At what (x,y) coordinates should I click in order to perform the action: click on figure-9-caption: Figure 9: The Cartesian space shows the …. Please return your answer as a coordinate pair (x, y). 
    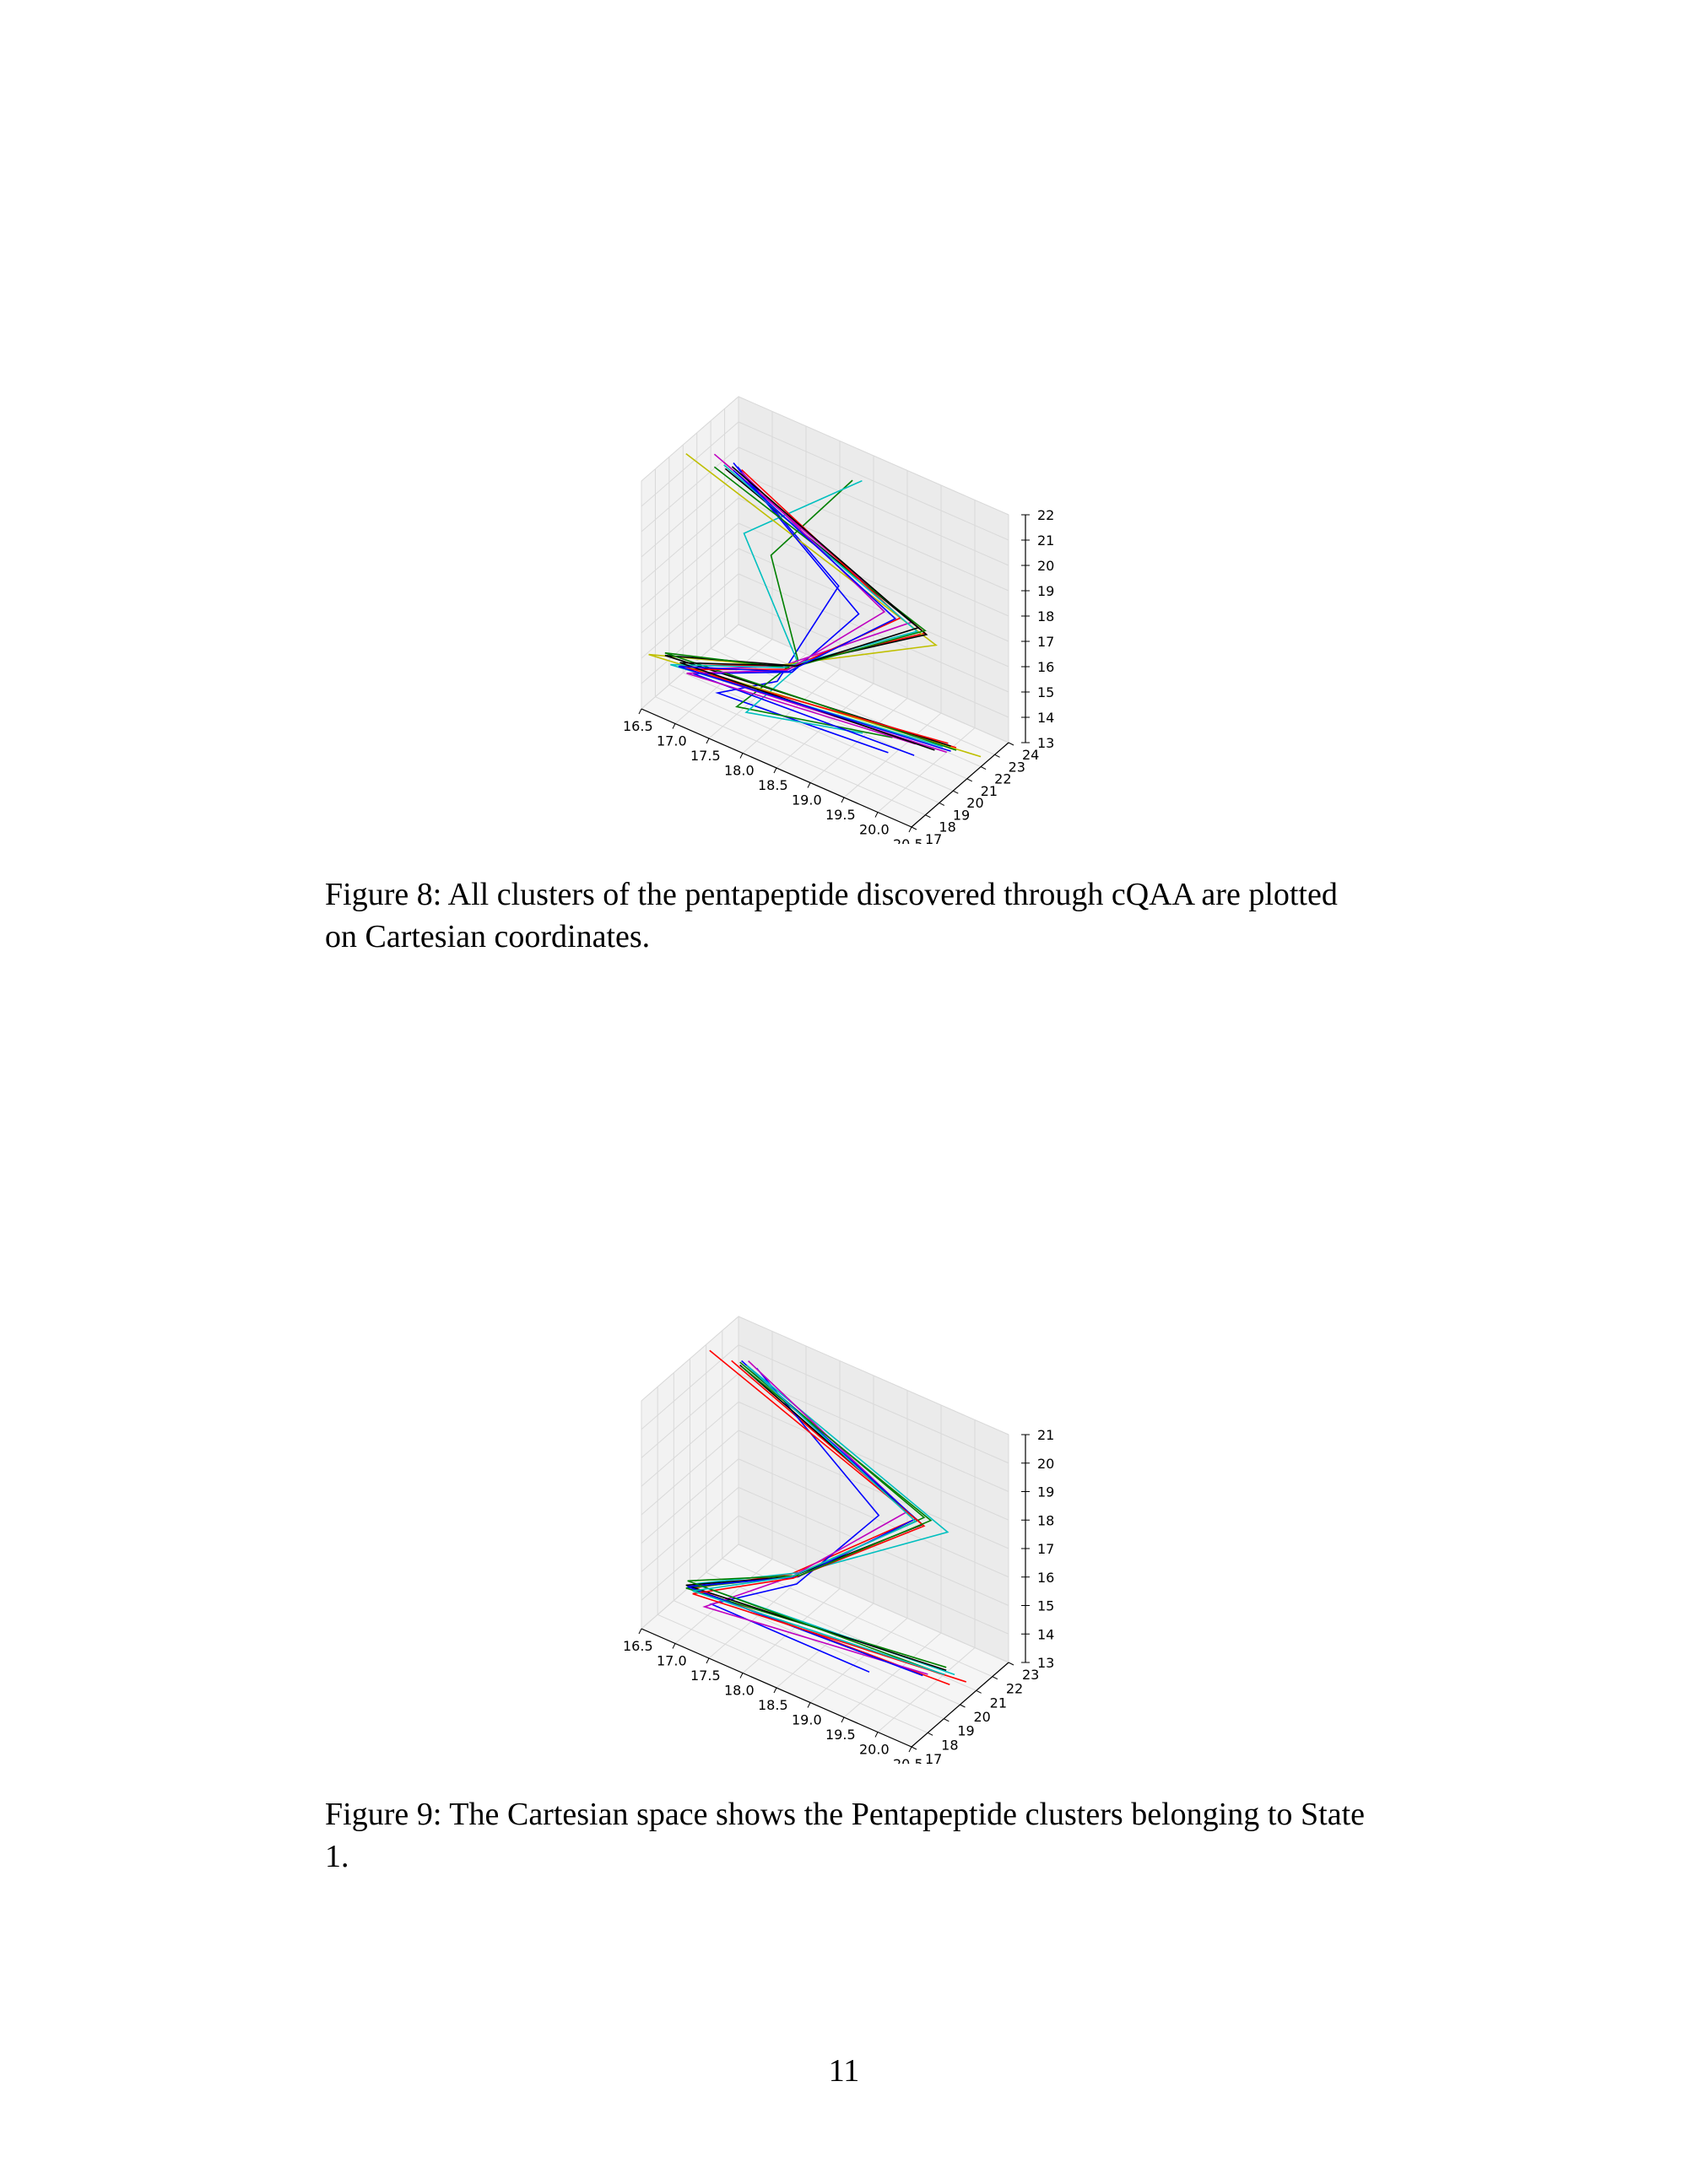
    Looking at the image, I should click on (845, 1835).